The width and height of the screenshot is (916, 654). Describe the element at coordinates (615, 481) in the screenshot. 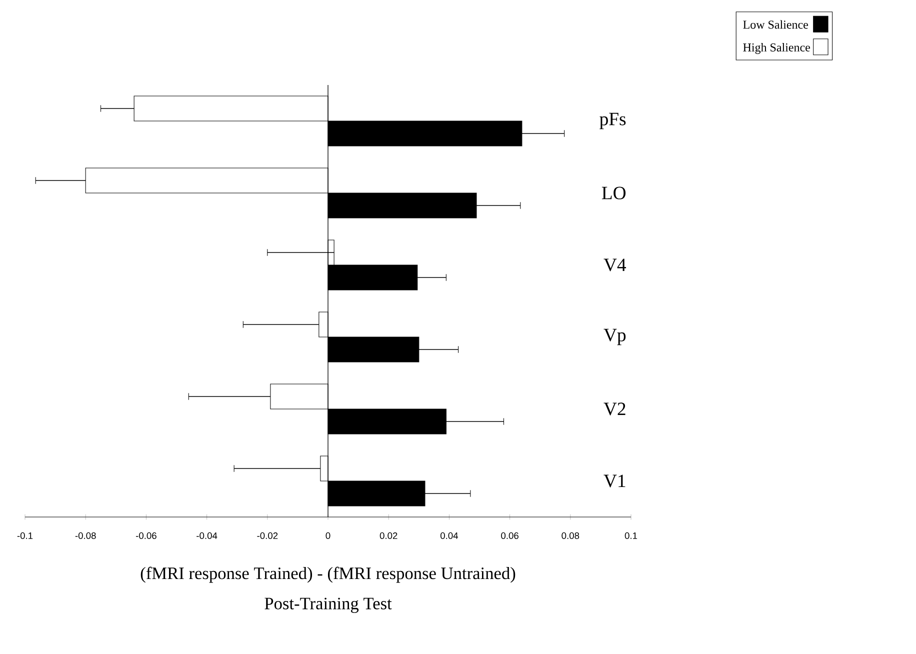

I see `y-tick-label: V1` at that location.